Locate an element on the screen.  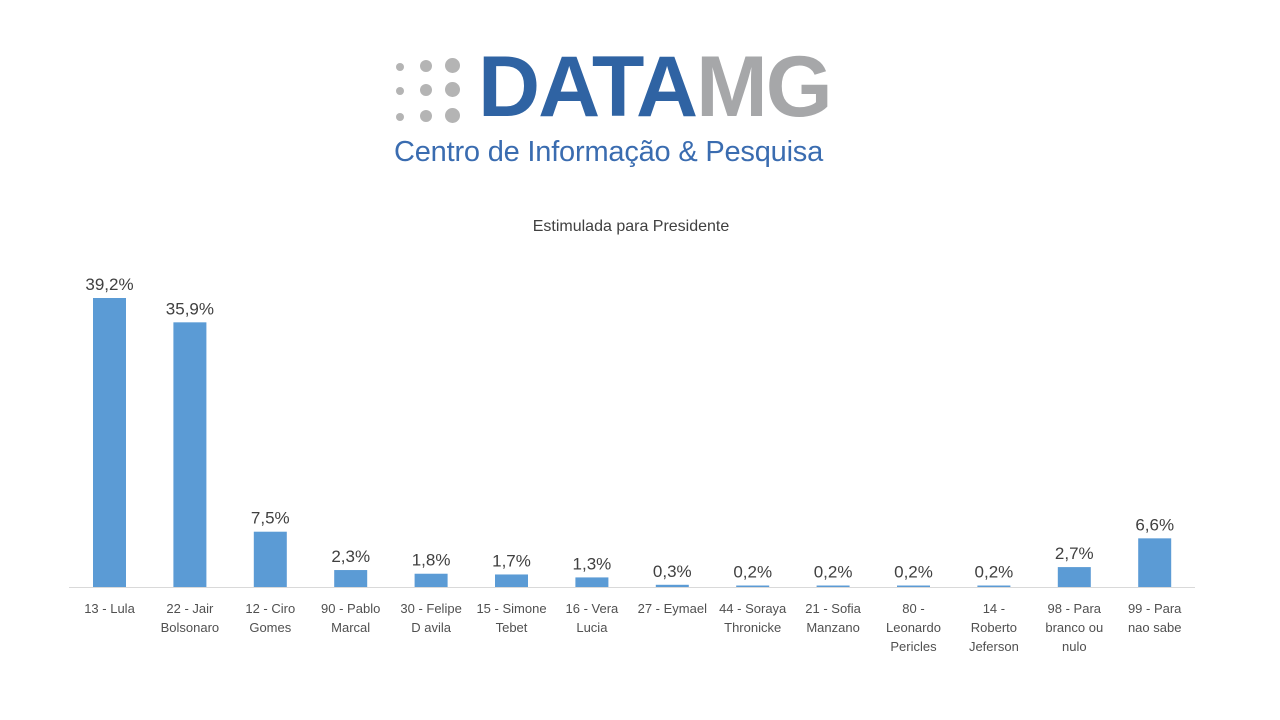
x-tick-label: 16 - Vera Lucia is located at coordinates (592, 618).